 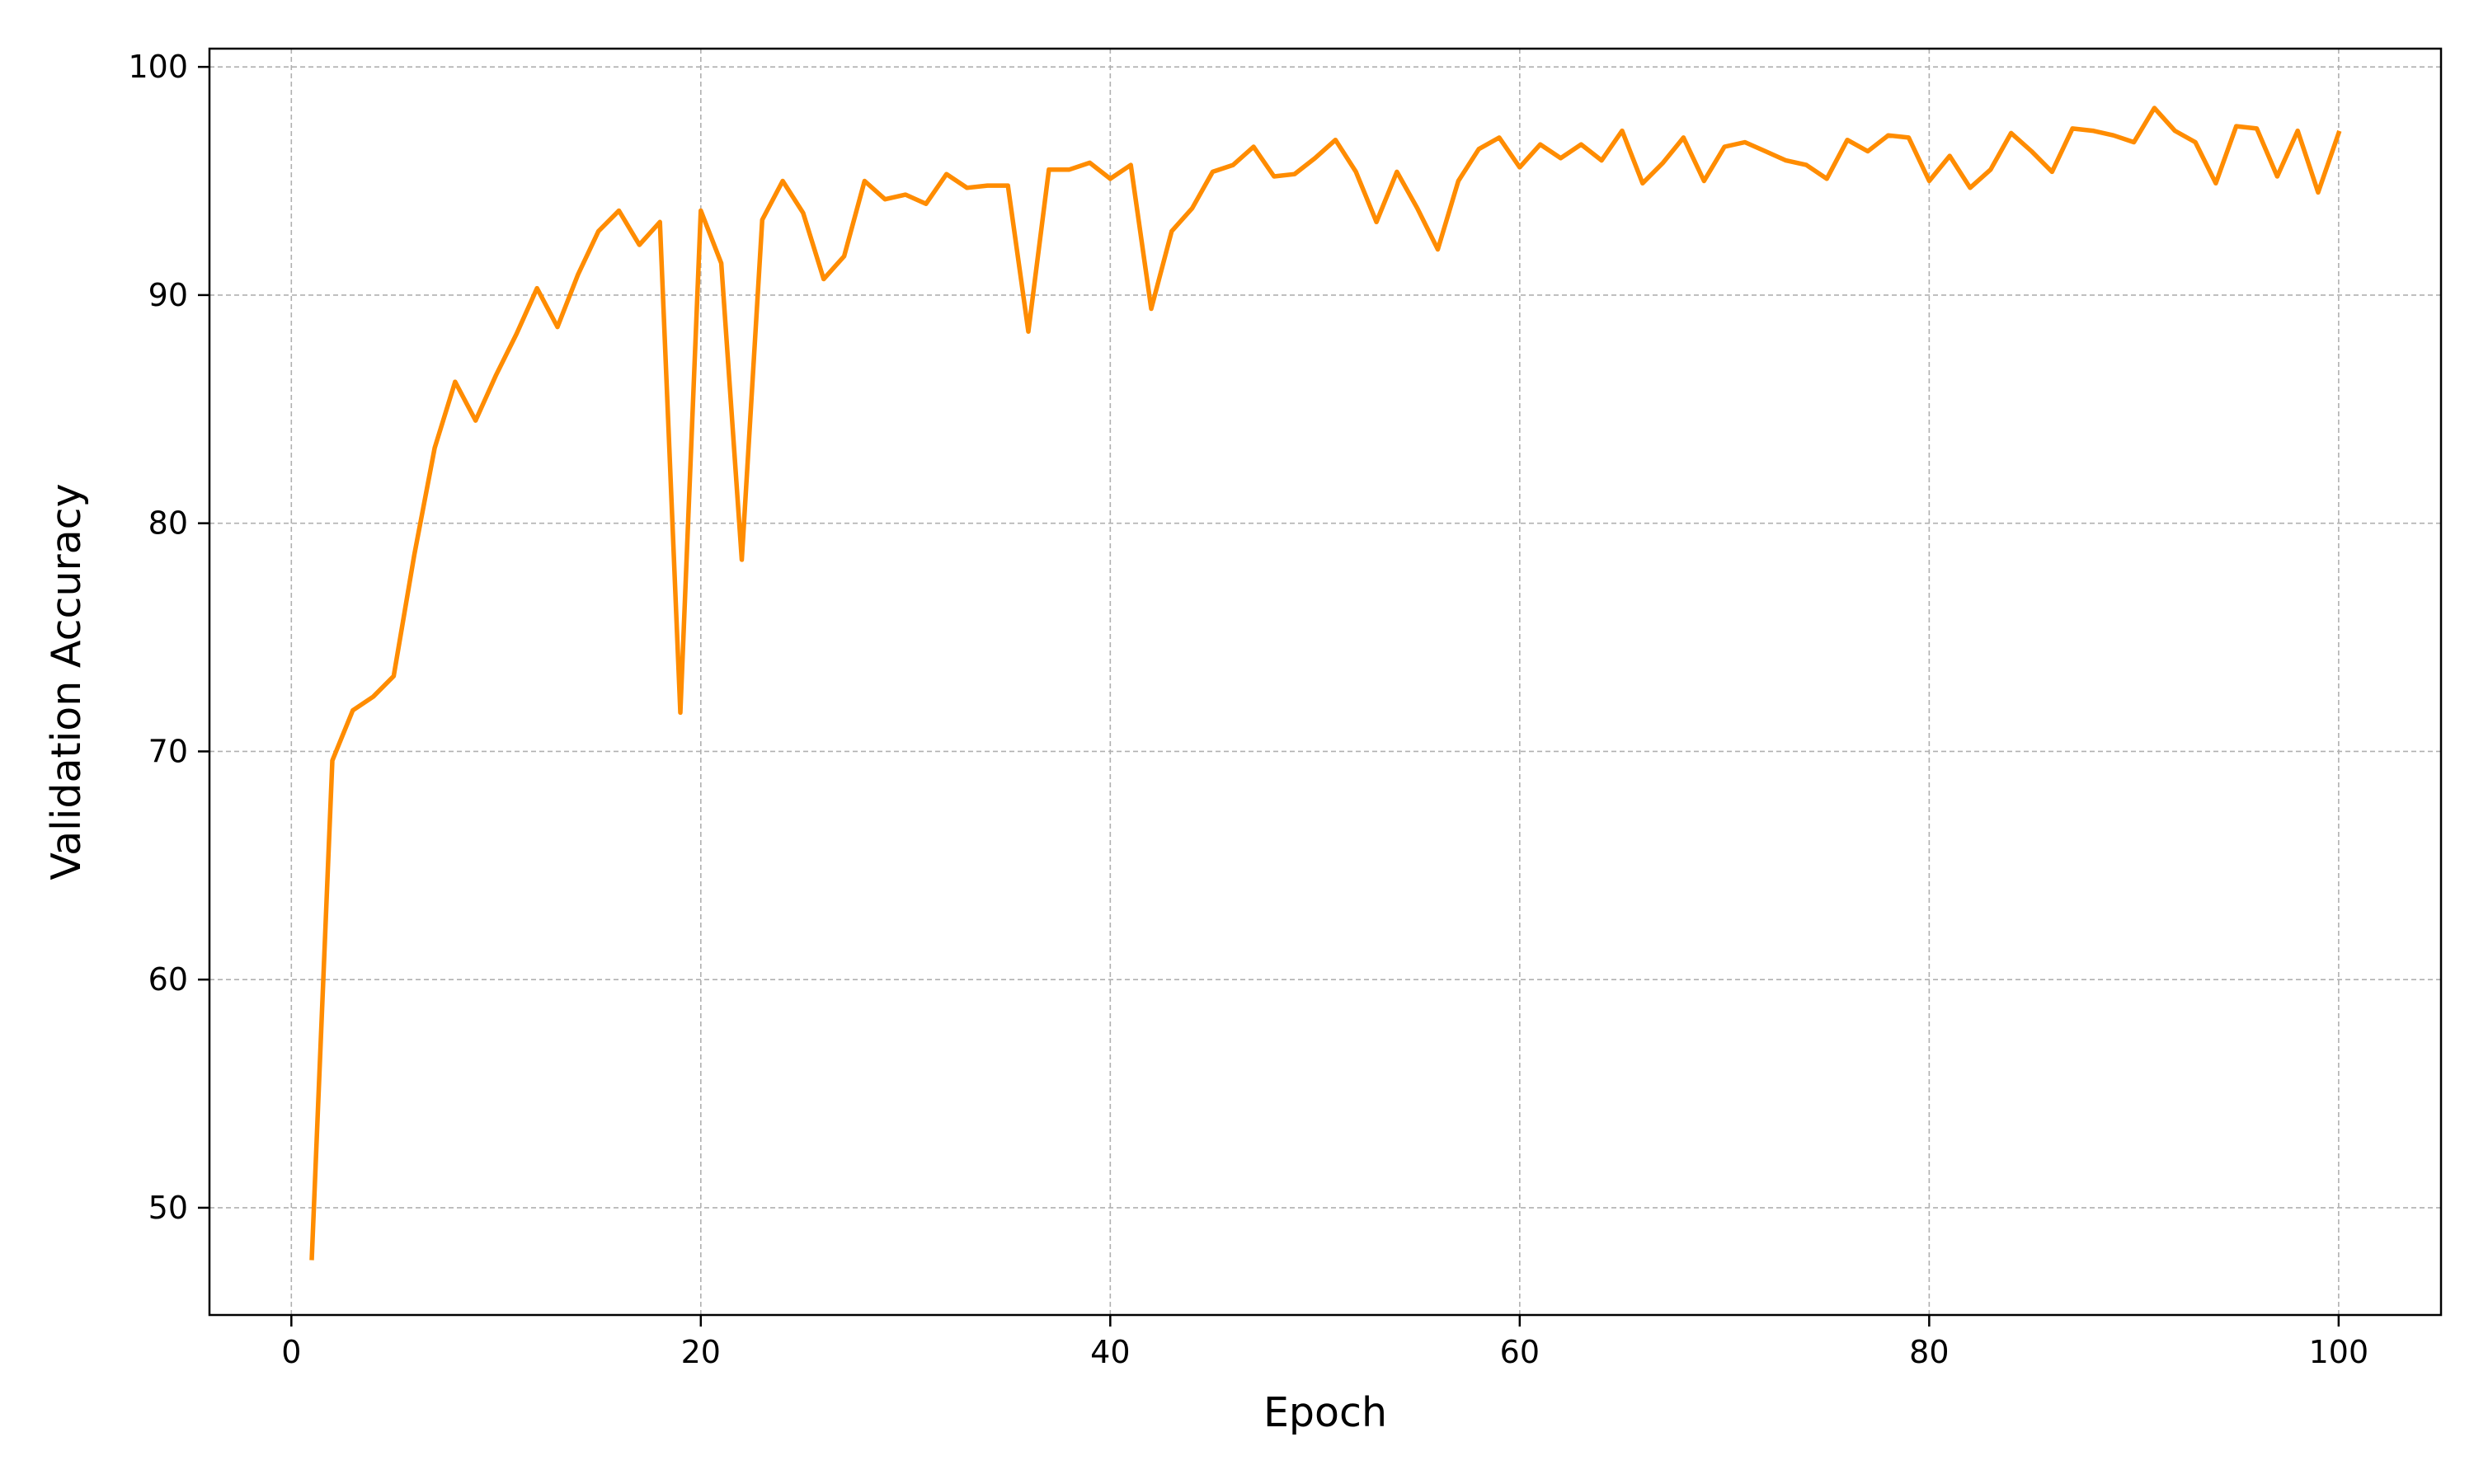 What do you see at coordinates (168, 751) in the screenshot?
I see `y-tick-label: 70` at bounding box center [168, 751].